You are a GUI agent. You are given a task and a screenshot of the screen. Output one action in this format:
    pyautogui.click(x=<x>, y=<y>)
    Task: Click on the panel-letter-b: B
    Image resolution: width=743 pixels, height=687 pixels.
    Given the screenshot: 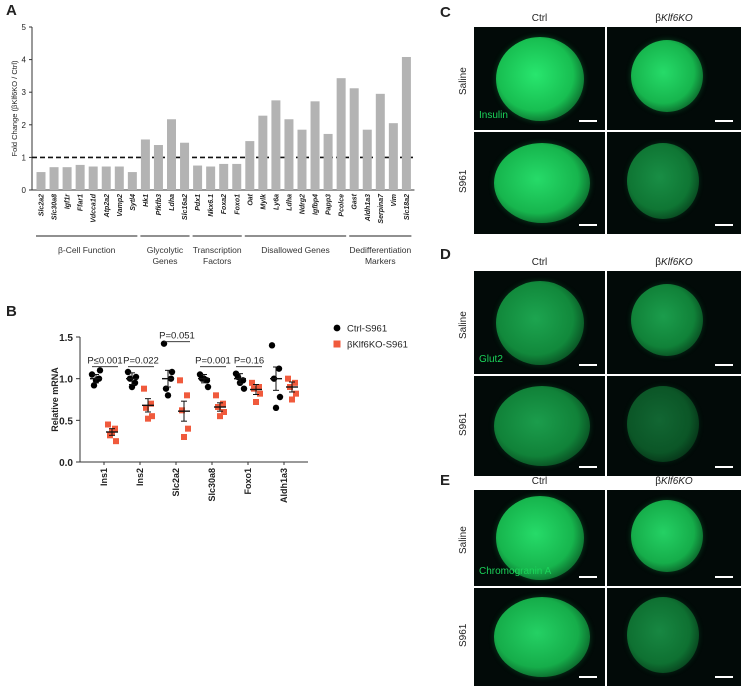 What is the action you would take?
    pyautogui.click(x=11, y=311)
    